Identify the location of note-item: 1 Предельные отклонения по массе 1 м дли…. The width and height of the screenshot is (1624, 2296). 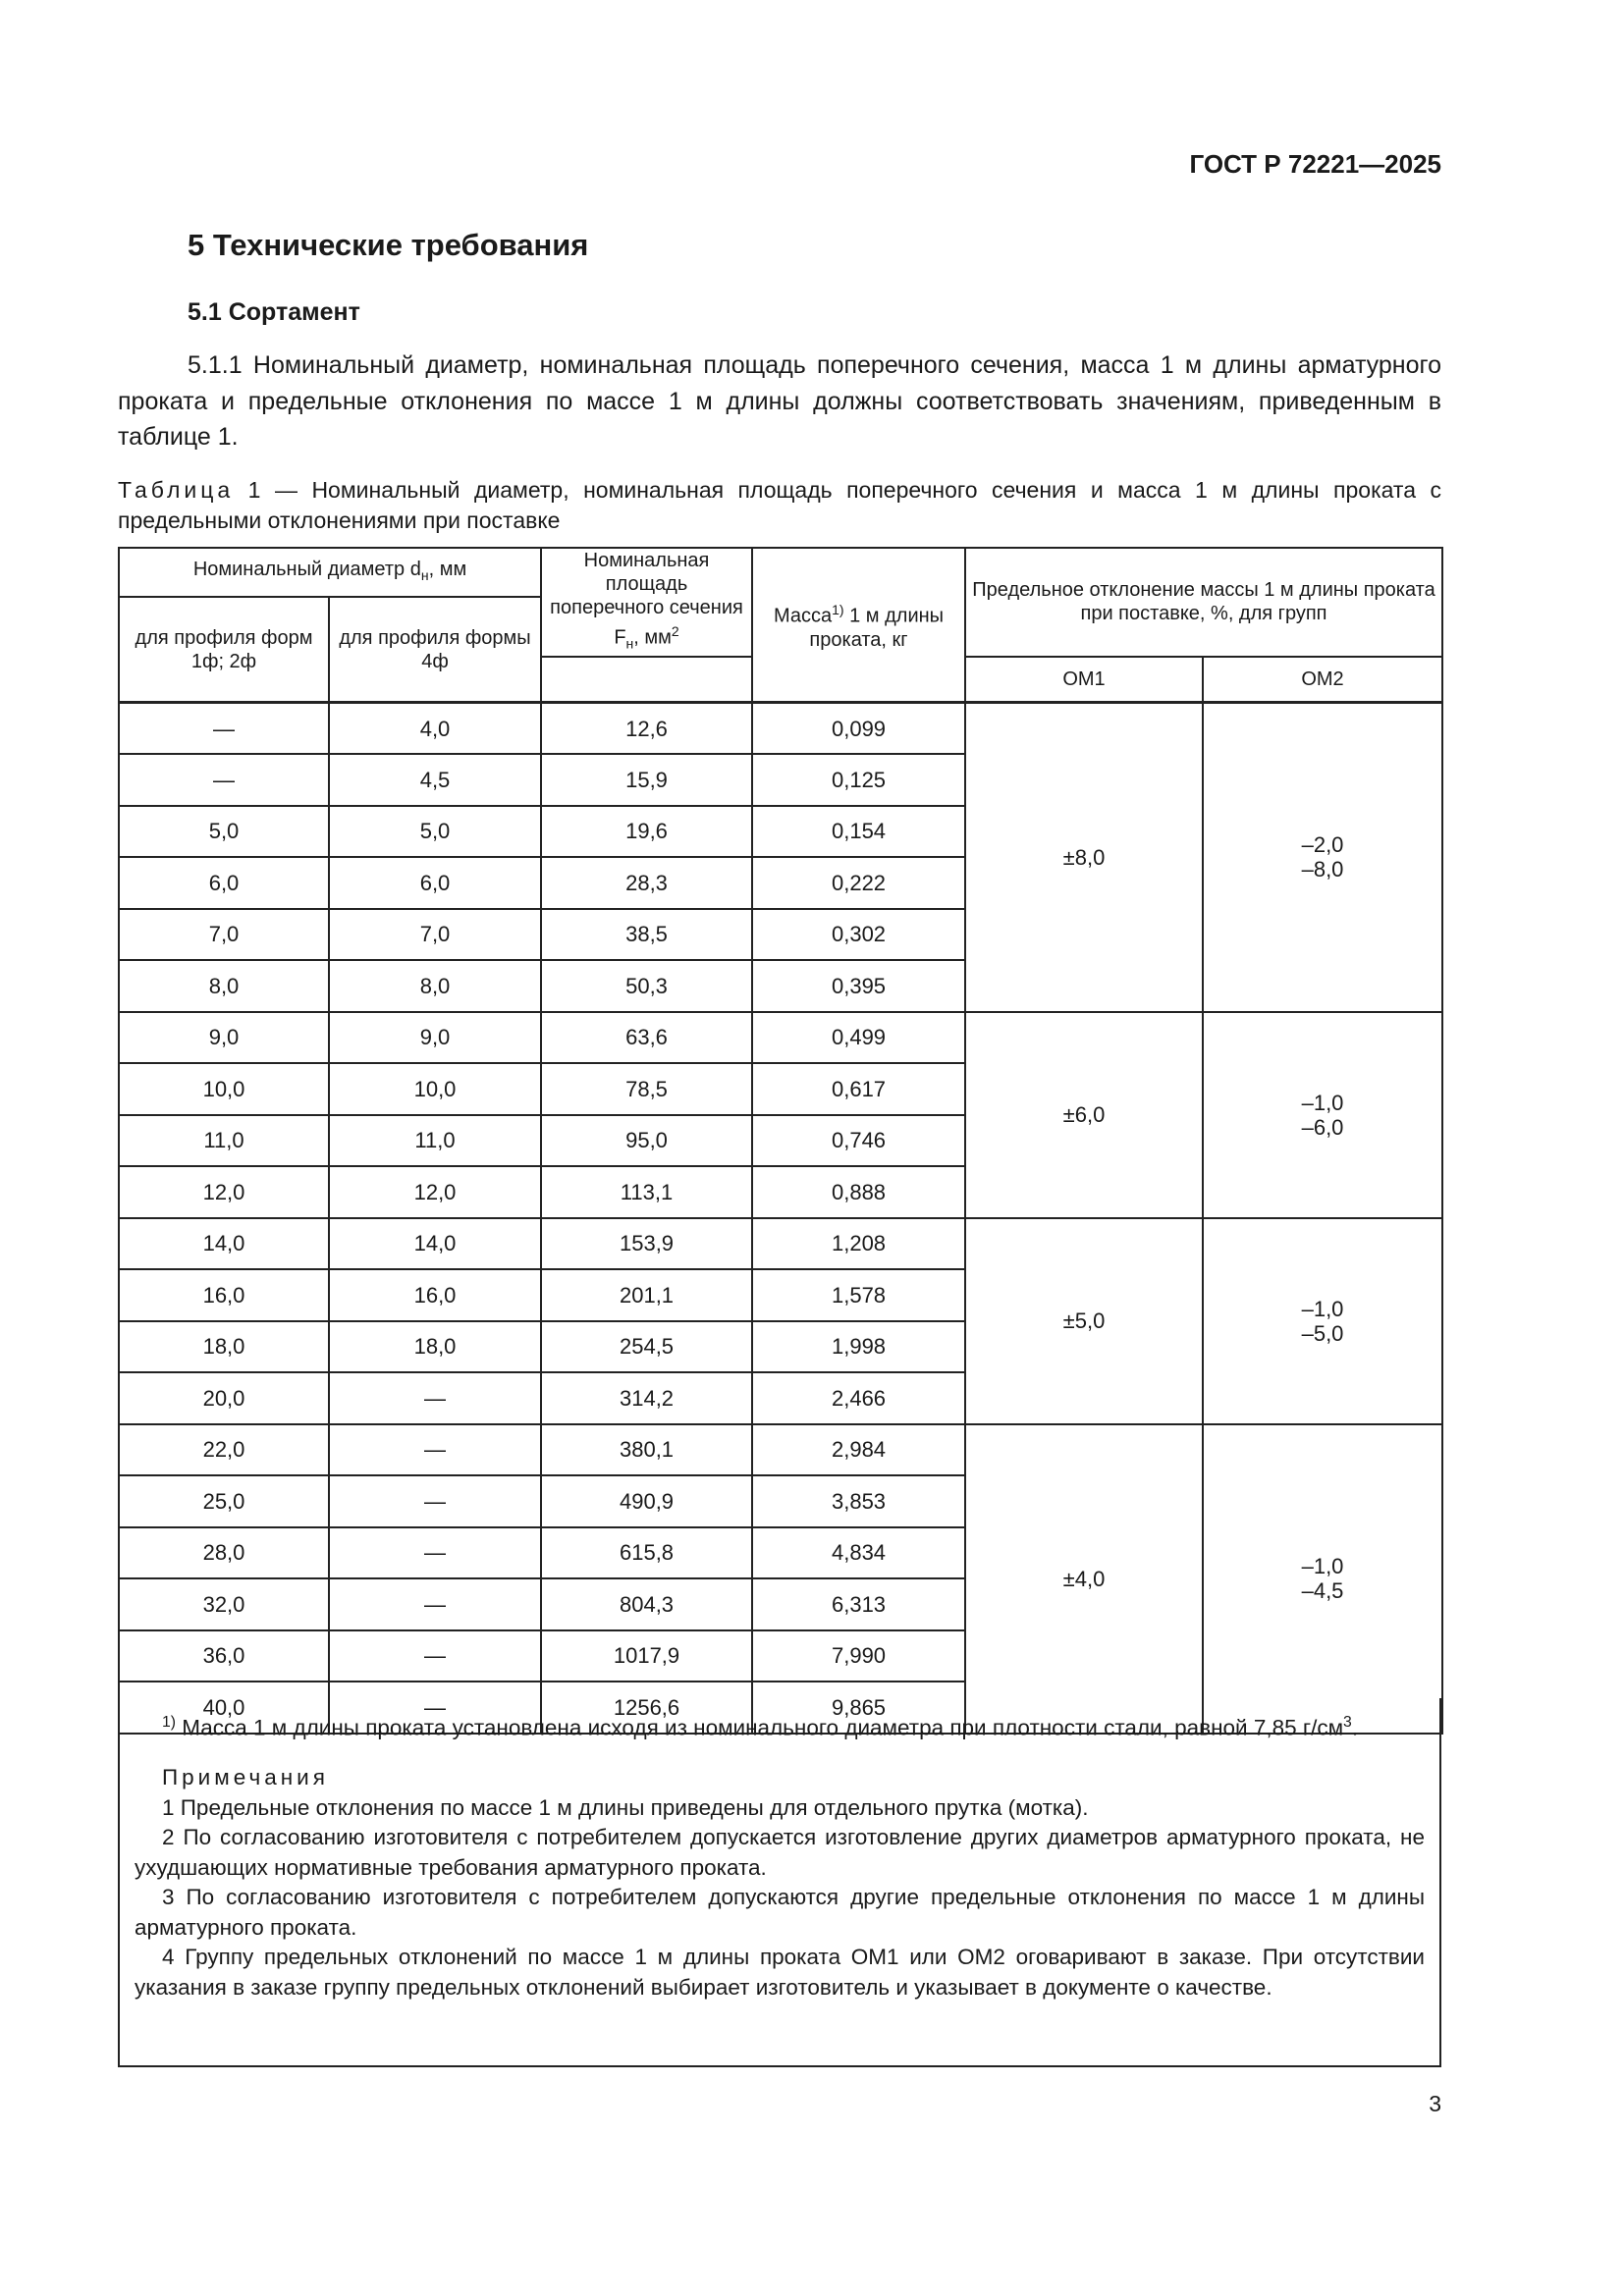
(625, 1807).